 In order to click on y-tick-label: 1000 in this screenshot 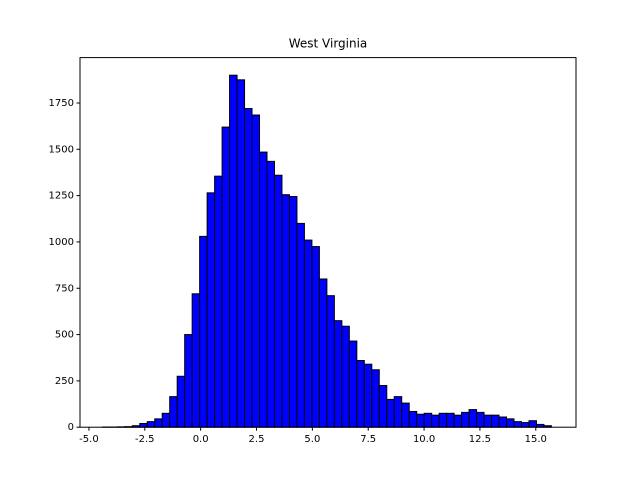, I will do `click(61, 242)`.